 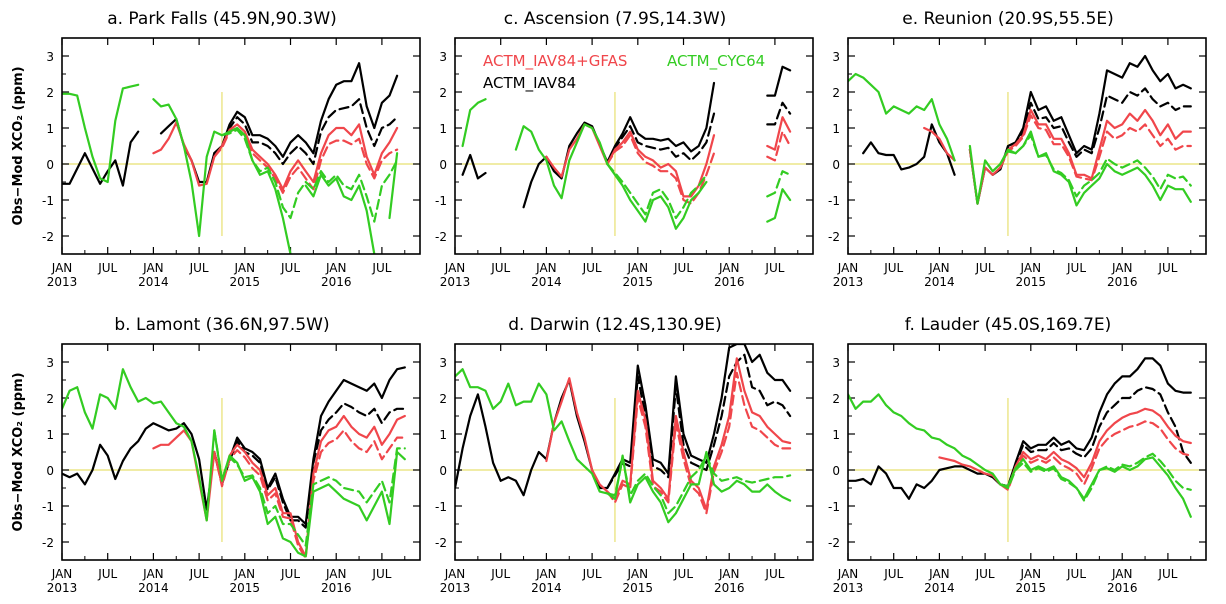 I want to click on panel-title: a. Park Falls (45.9N,90.3W), so click(x=222, y=19).